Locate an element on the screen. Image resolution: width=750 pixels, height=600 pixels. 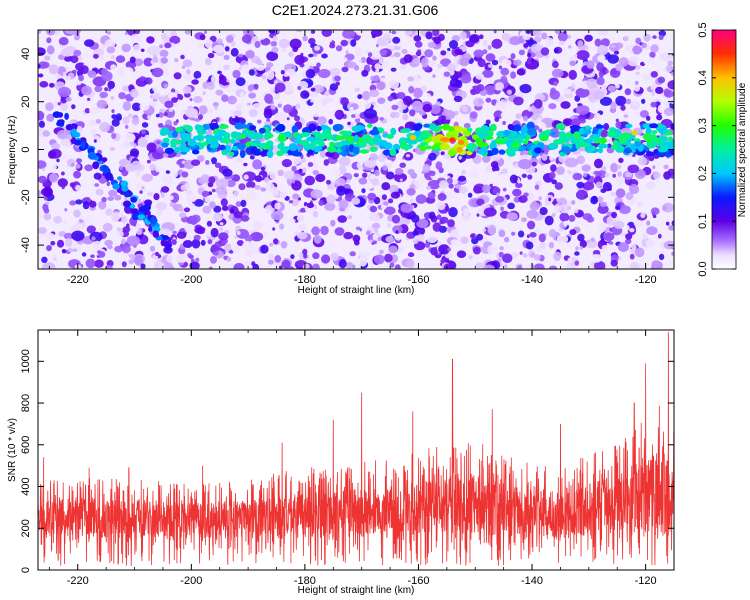
spectrogram-ytick-label: 40 is located at coordinates (26, 54).